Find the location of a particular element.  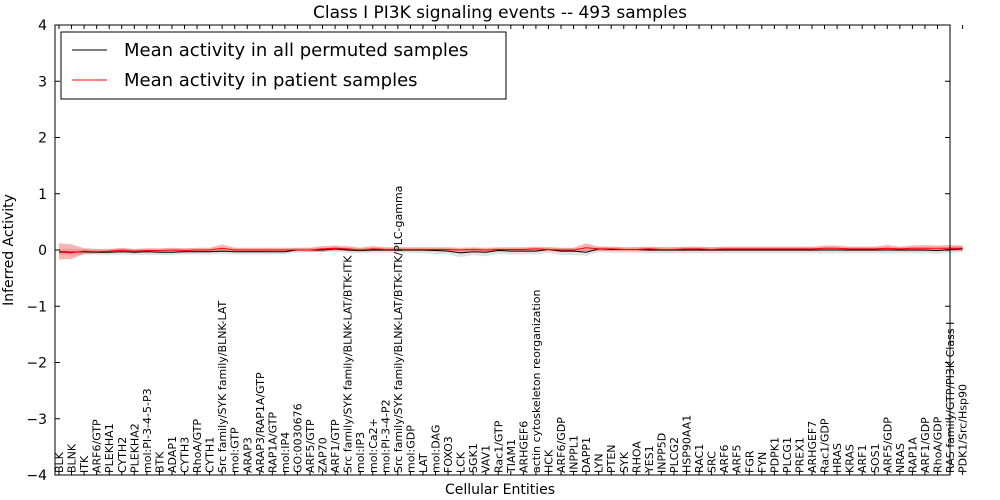

x-category-label: INPP5D is located at coordinates (661, 453).